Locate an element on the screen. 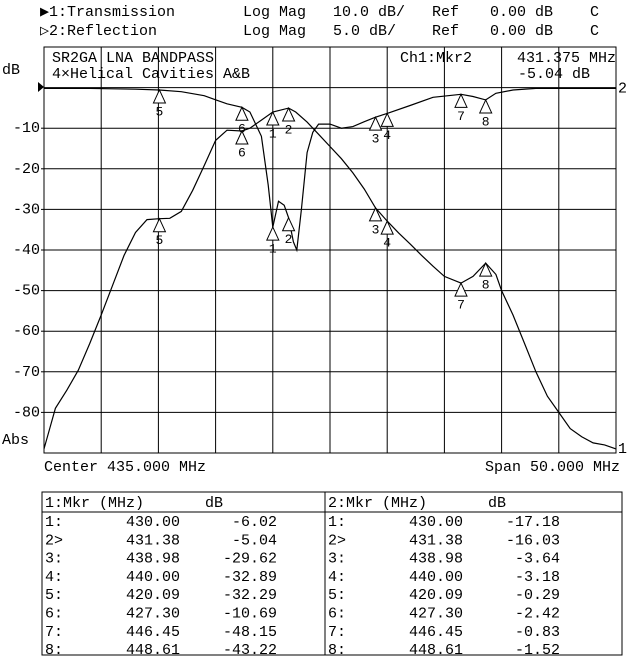  y-format-label: Abs is located at coordinates (15, 440).